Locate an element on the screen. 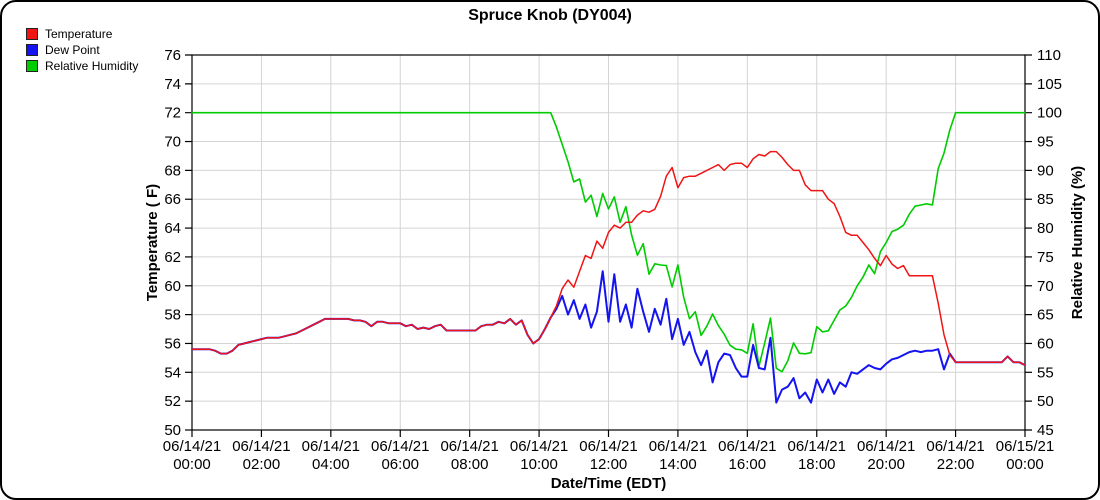  right-axis-tick-label: 95 is located at coordinates (1045, 142).